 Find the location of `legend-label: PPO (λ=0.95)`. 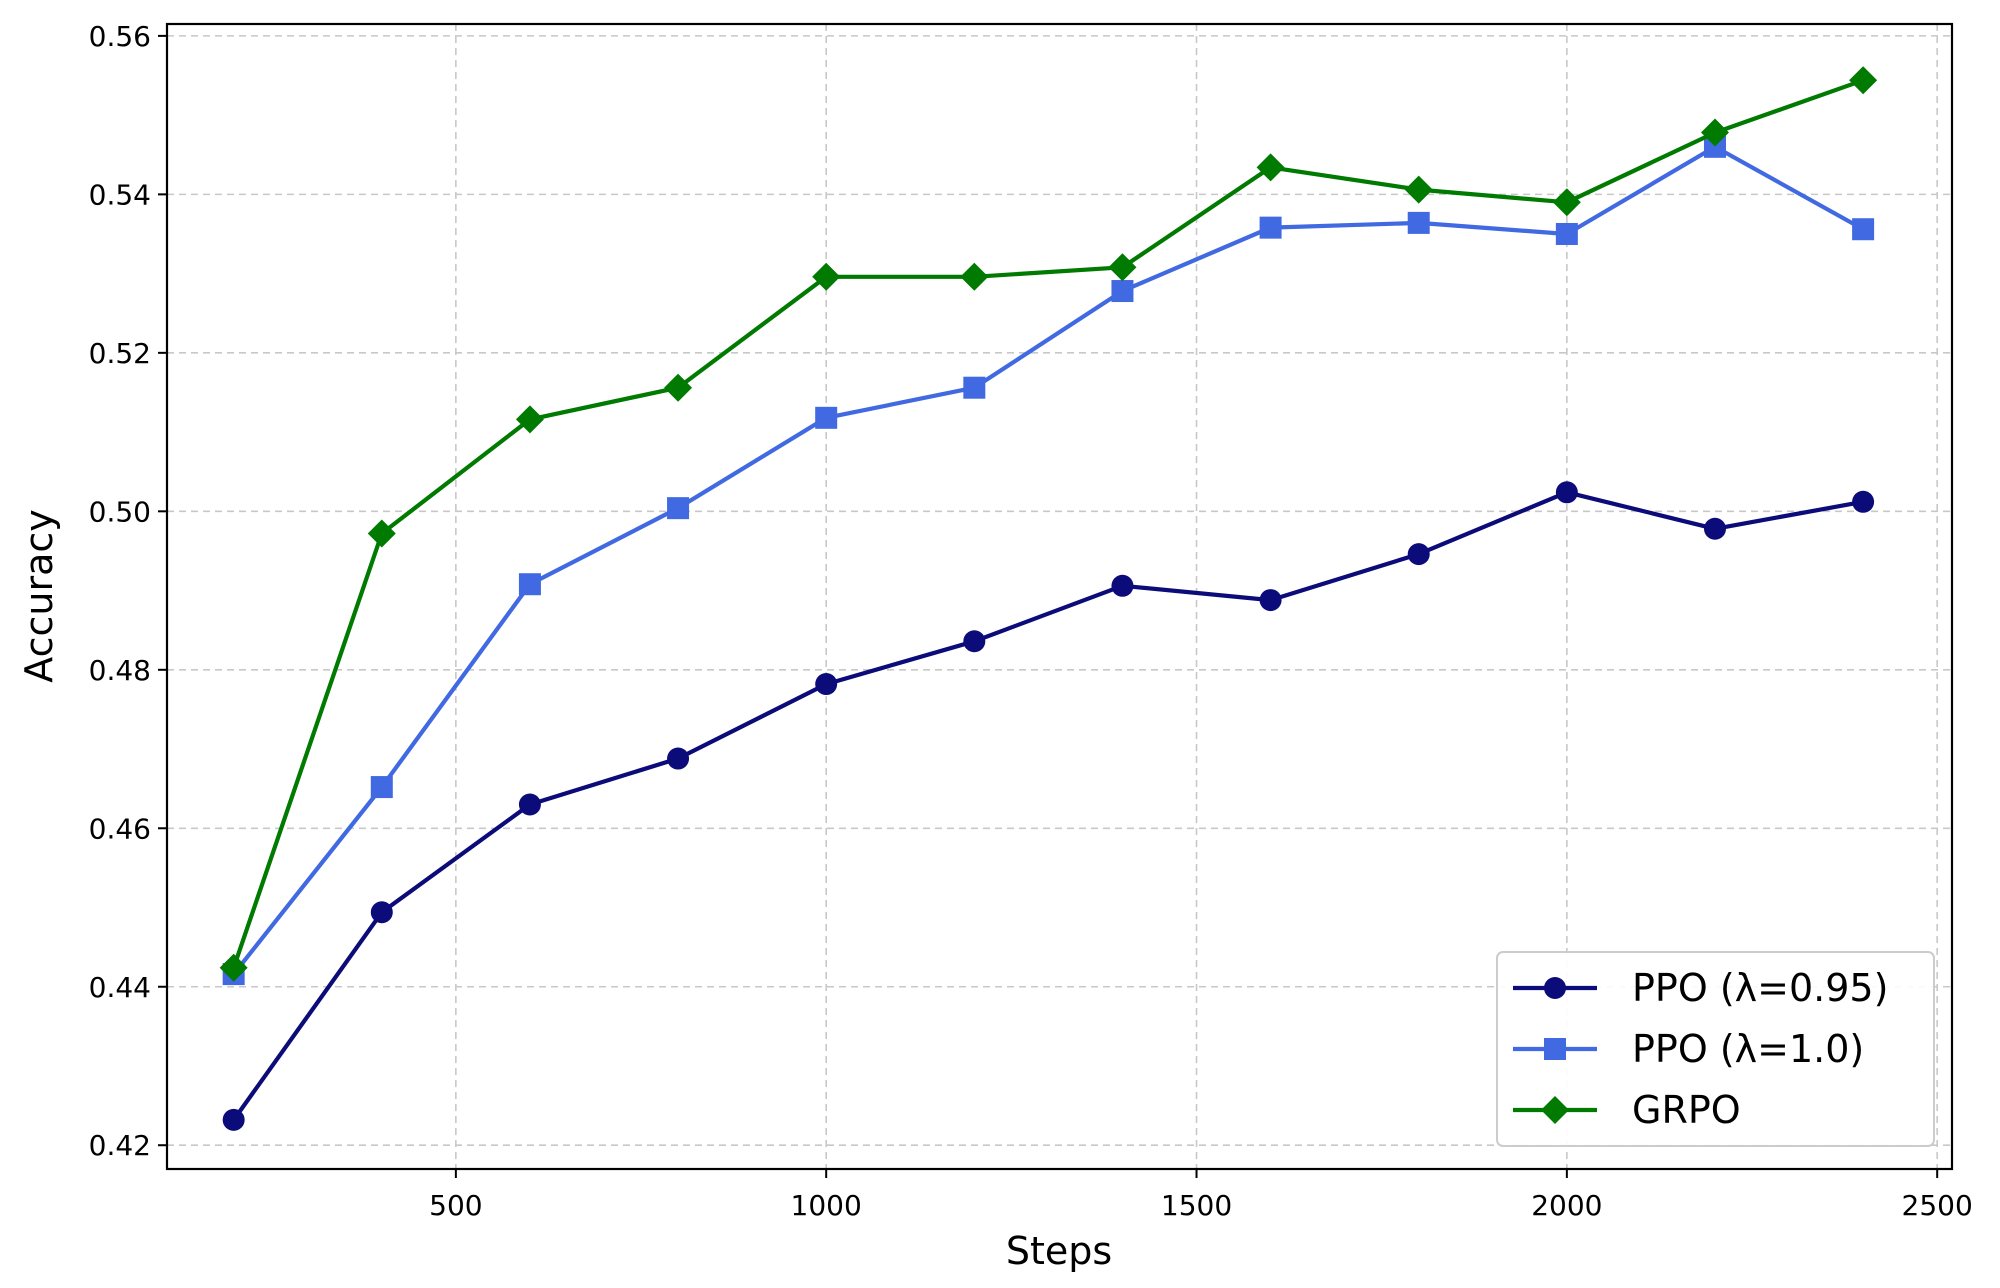

legend-label: PPO (λ=0.95) is located at coordinates (1760, 988).